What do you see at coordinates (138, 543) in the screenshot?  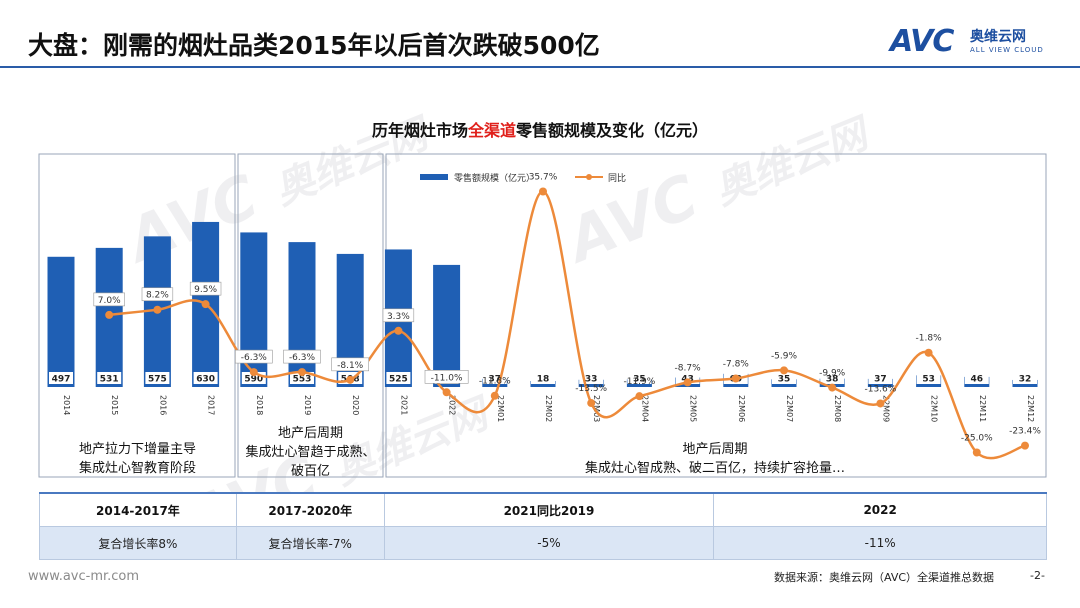 I see `table-value-cell: 复合增长率8%` at bounding box center [138, 543].